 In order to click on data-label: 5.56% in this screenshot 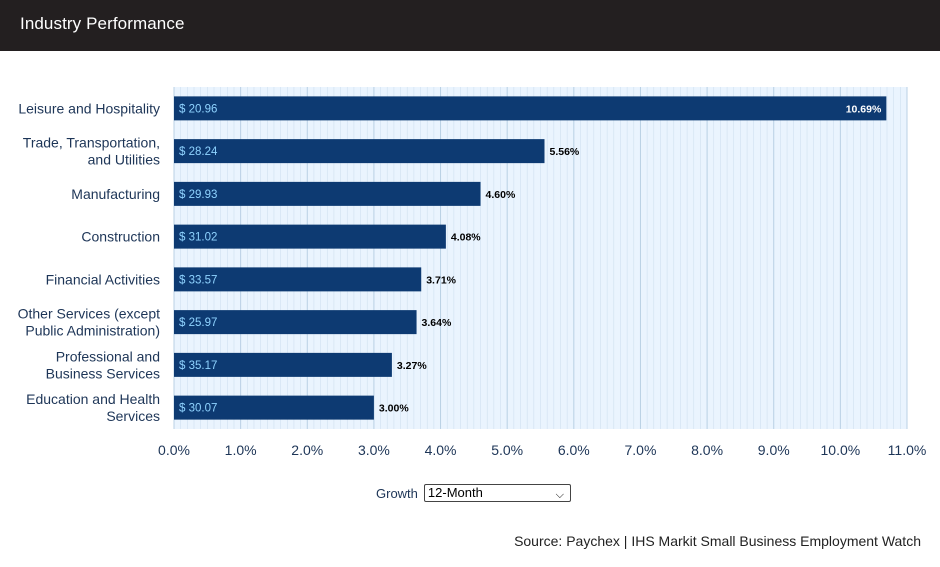, I will do `click(564, 152)`.